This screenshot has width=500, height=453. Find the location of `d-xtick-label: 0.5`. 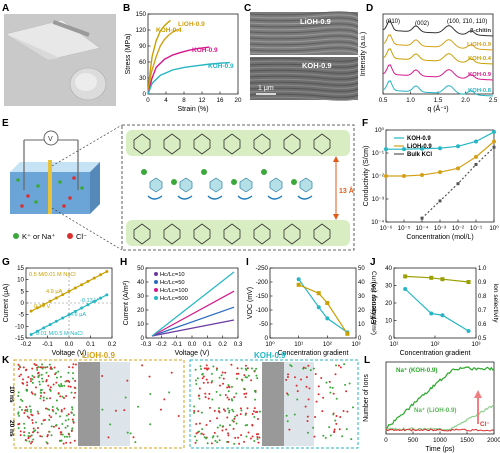

d-xtick-label: 0.5 is located at coordinates (383, 100).